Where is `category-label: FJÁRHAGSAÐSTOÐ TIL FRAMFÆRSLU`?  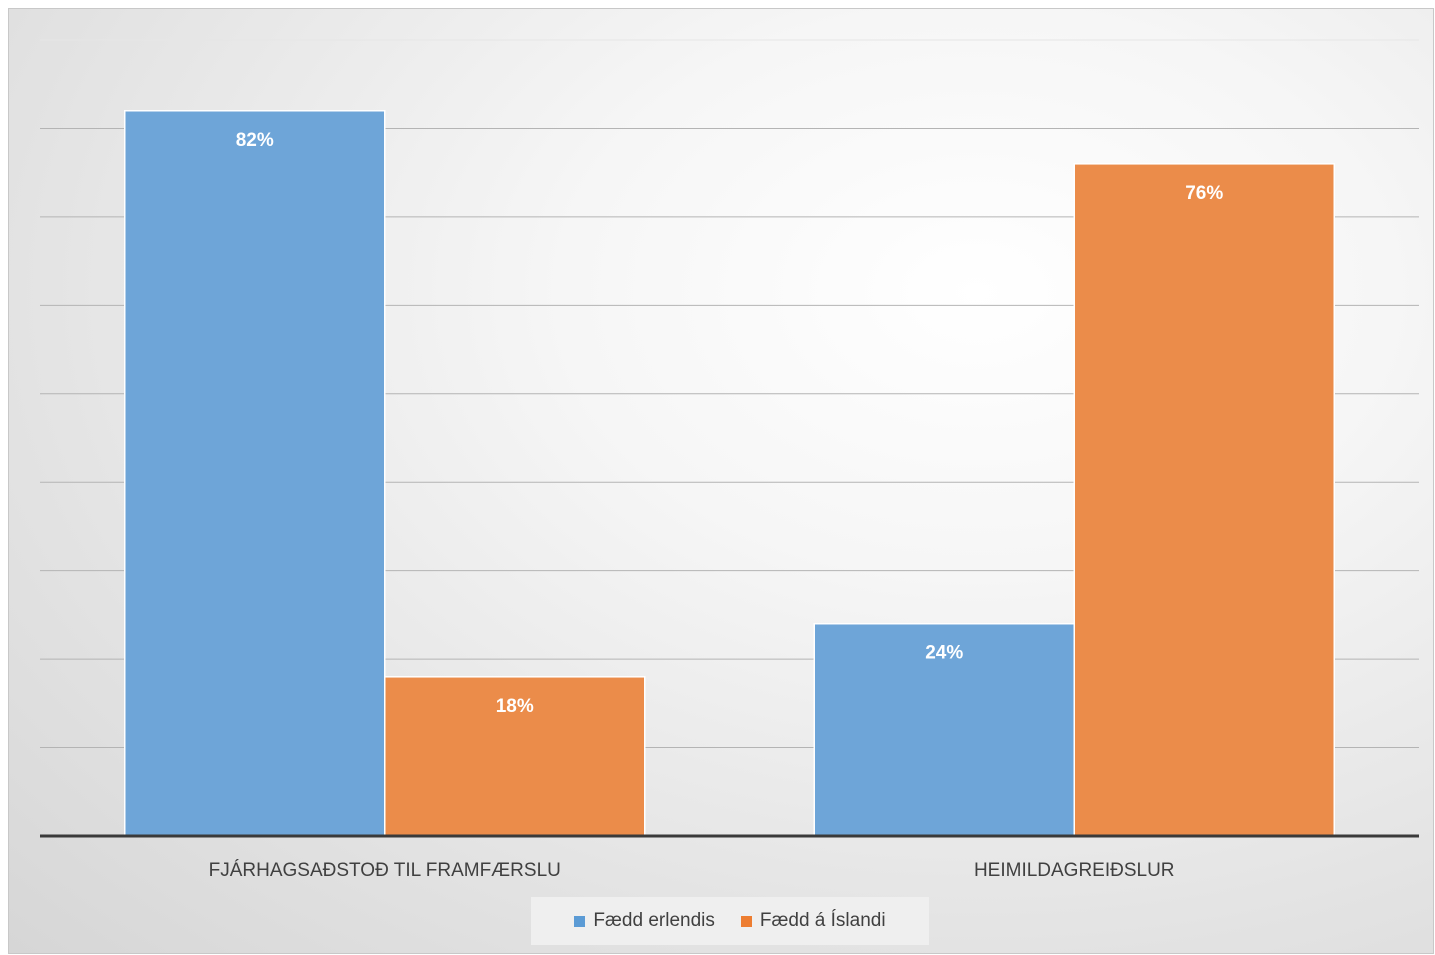 category-label: FJÁRHAGSAÐSTOÐ TIL FRAMFÆRSLU is located at coordinates (385, 870).